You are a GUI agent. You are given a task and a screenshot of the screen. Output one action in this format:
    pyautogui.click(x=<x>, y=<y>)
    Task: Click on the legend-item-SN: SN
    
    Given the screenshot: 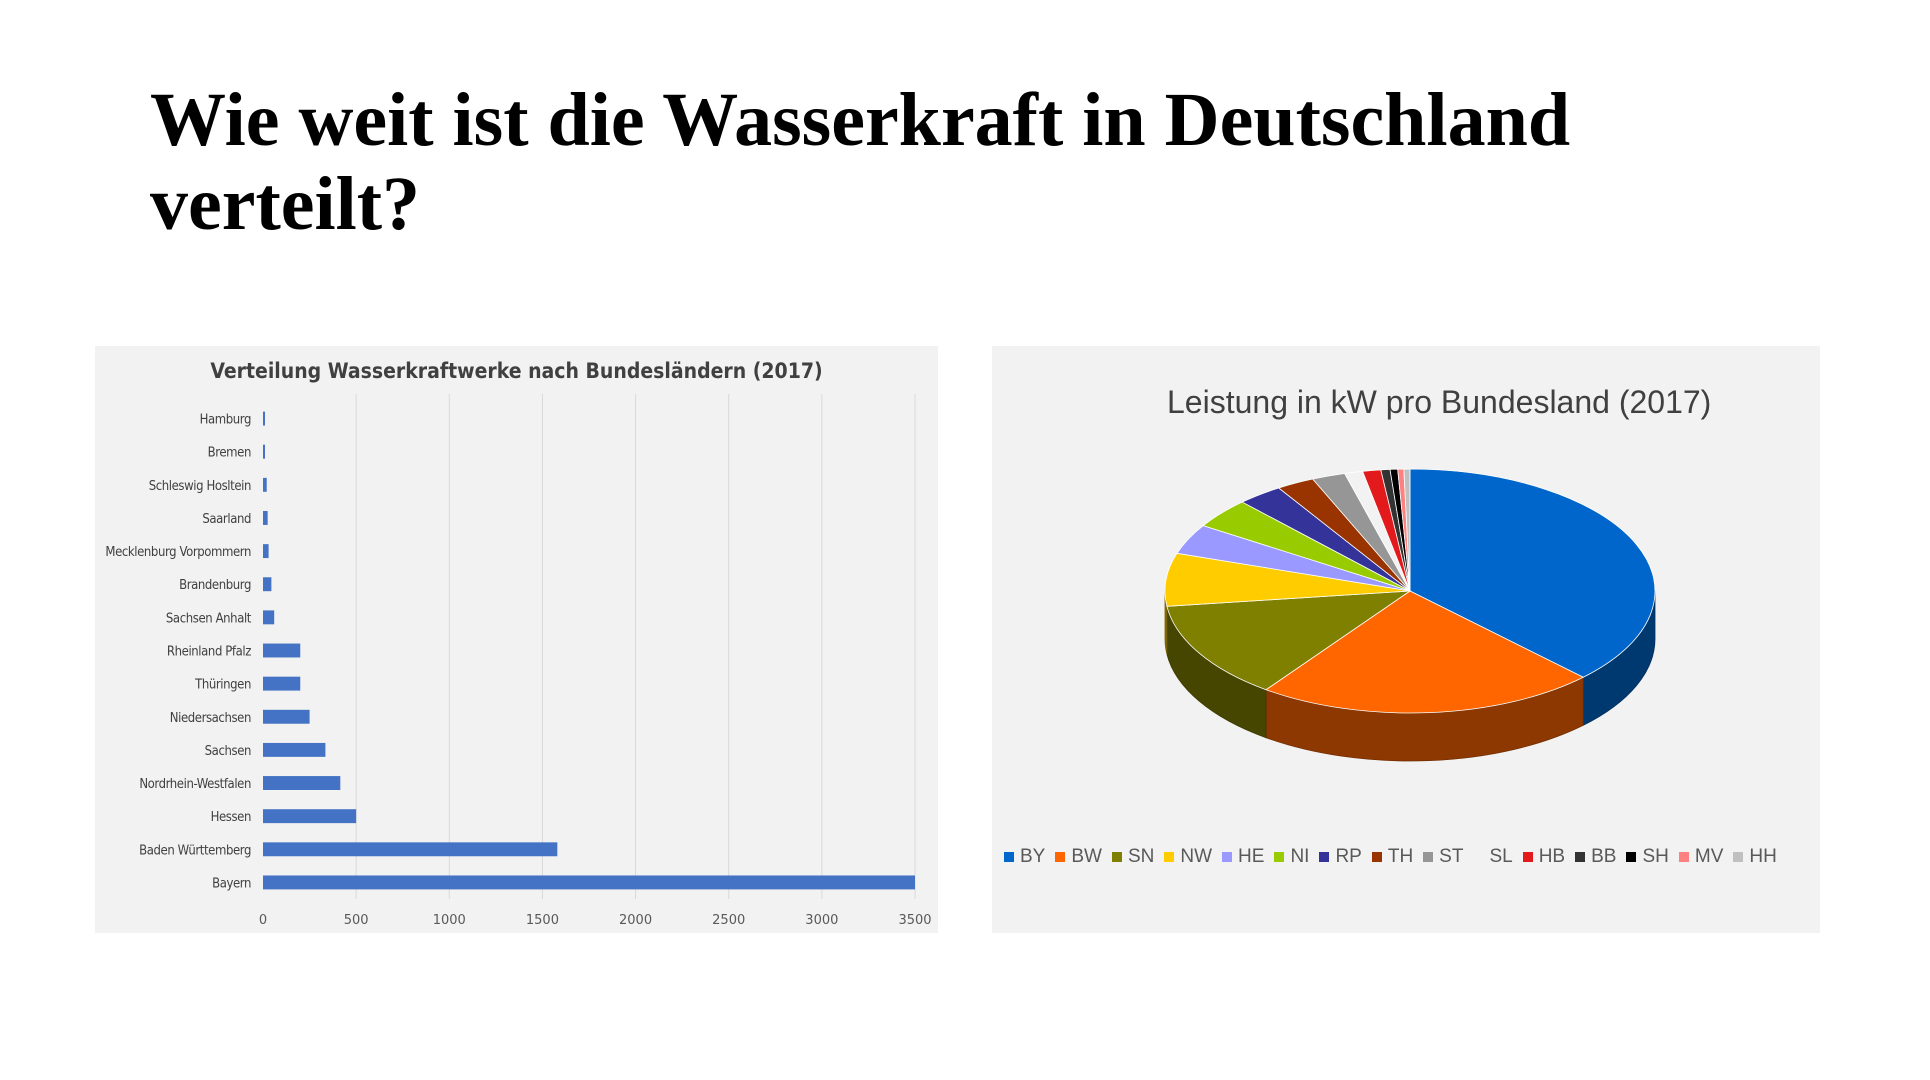 What is the action you would take?
    pyautogui.click(x=1133, y=857)
    